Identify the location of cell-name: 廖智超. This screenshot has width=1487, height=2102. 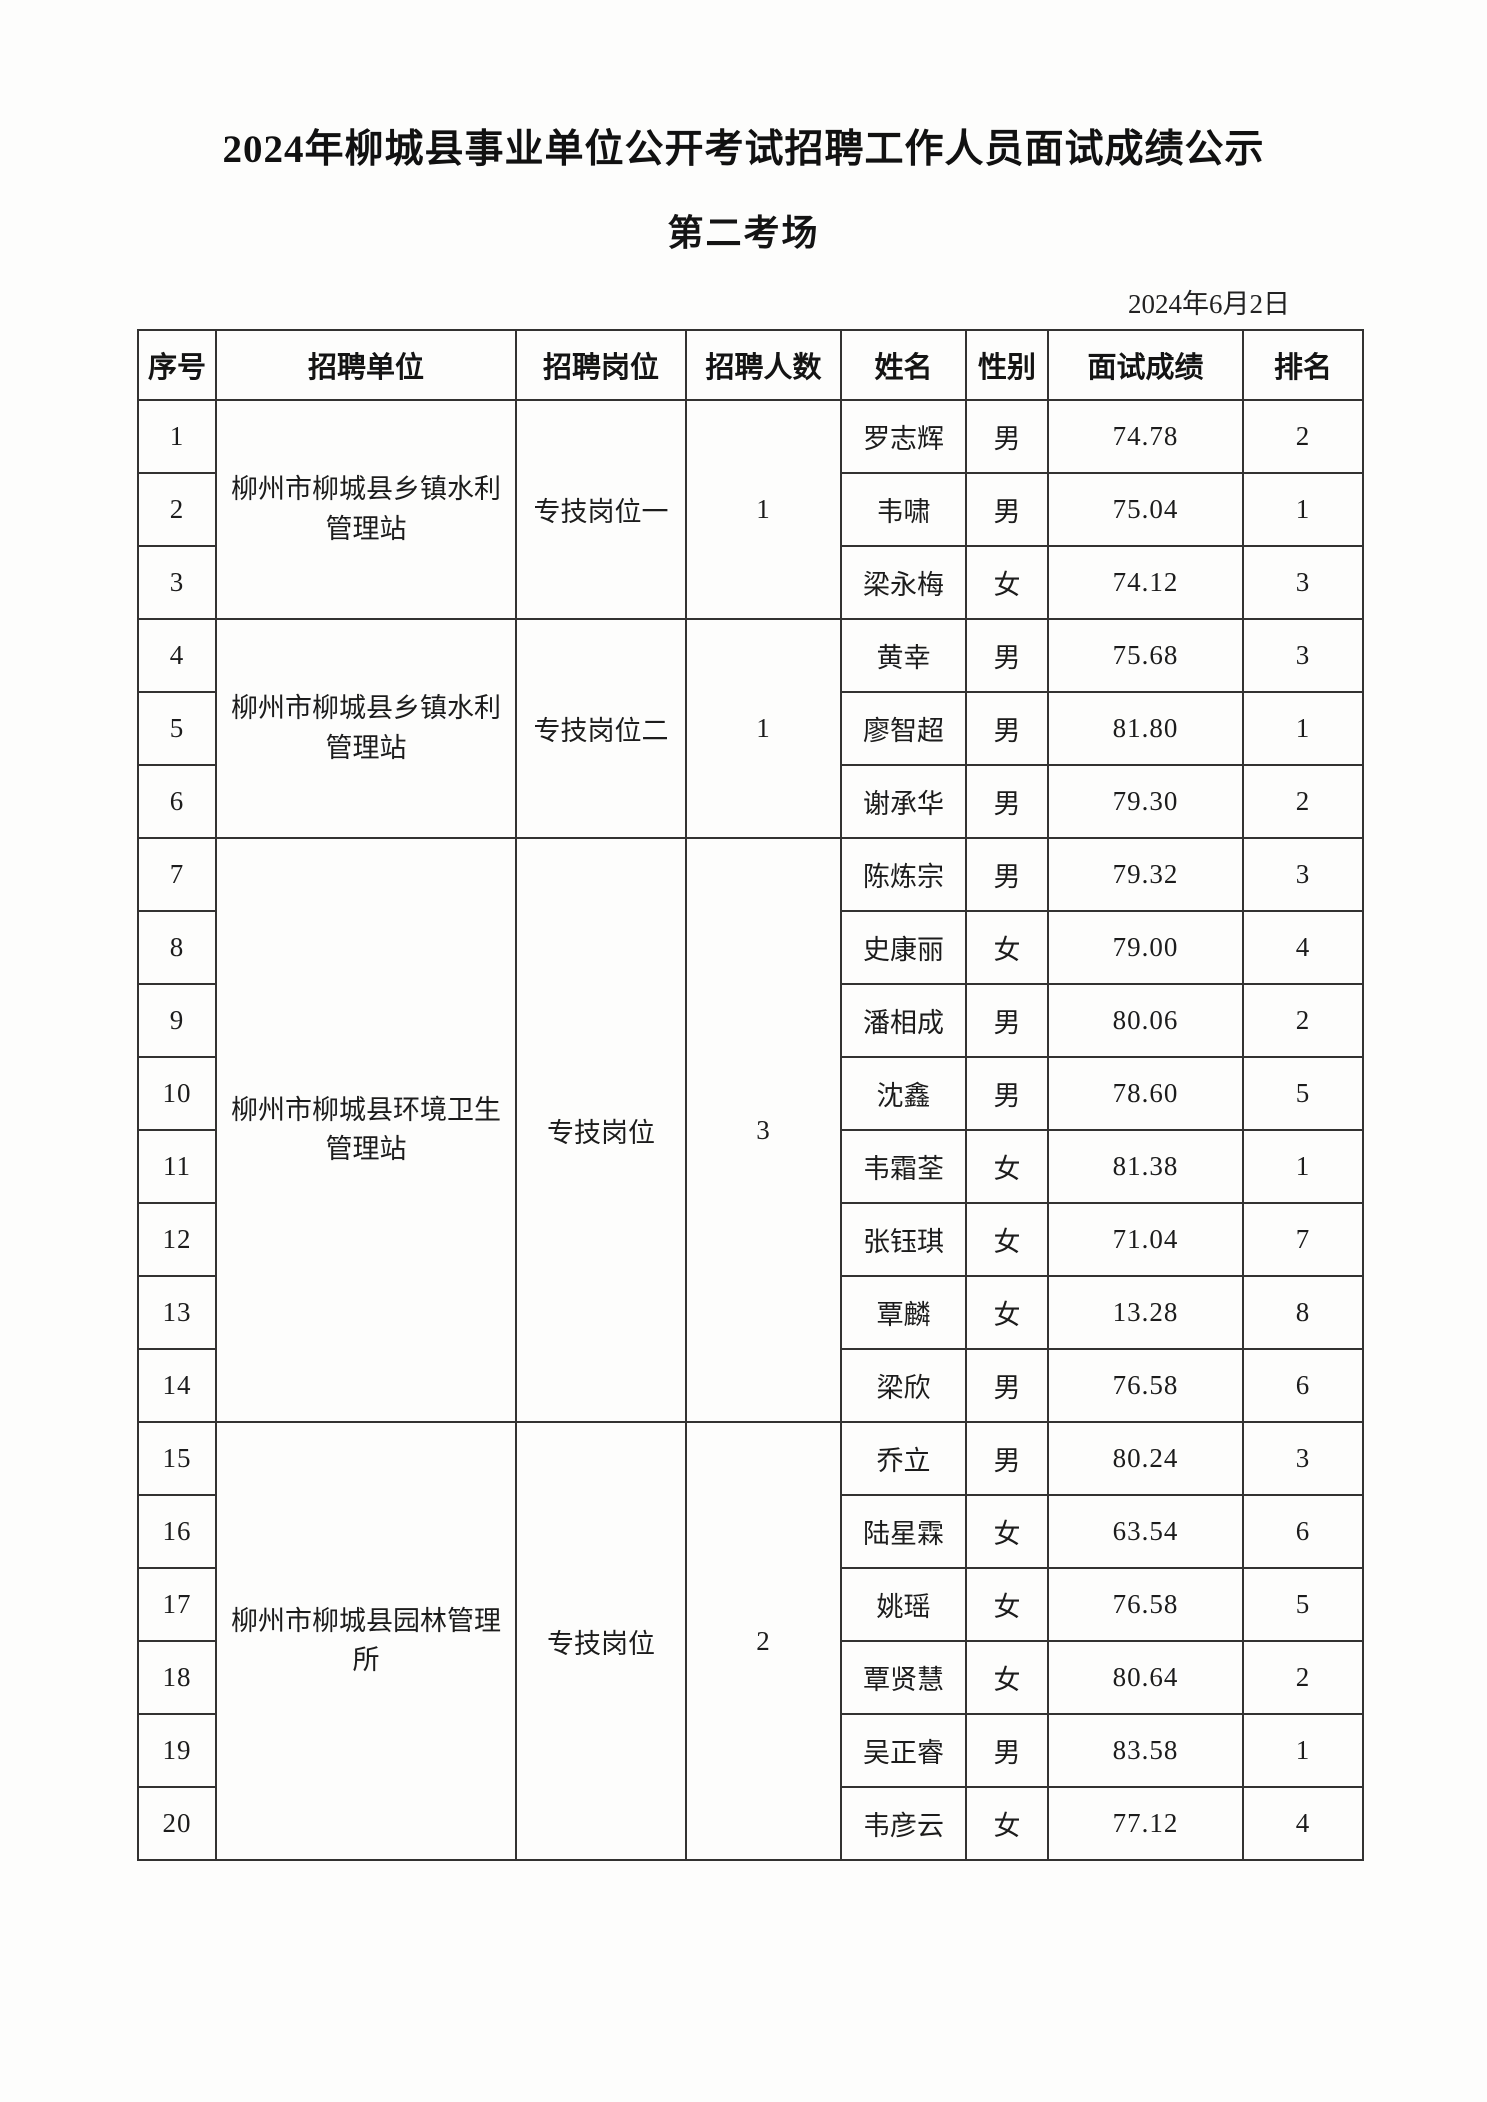
(903, 728).